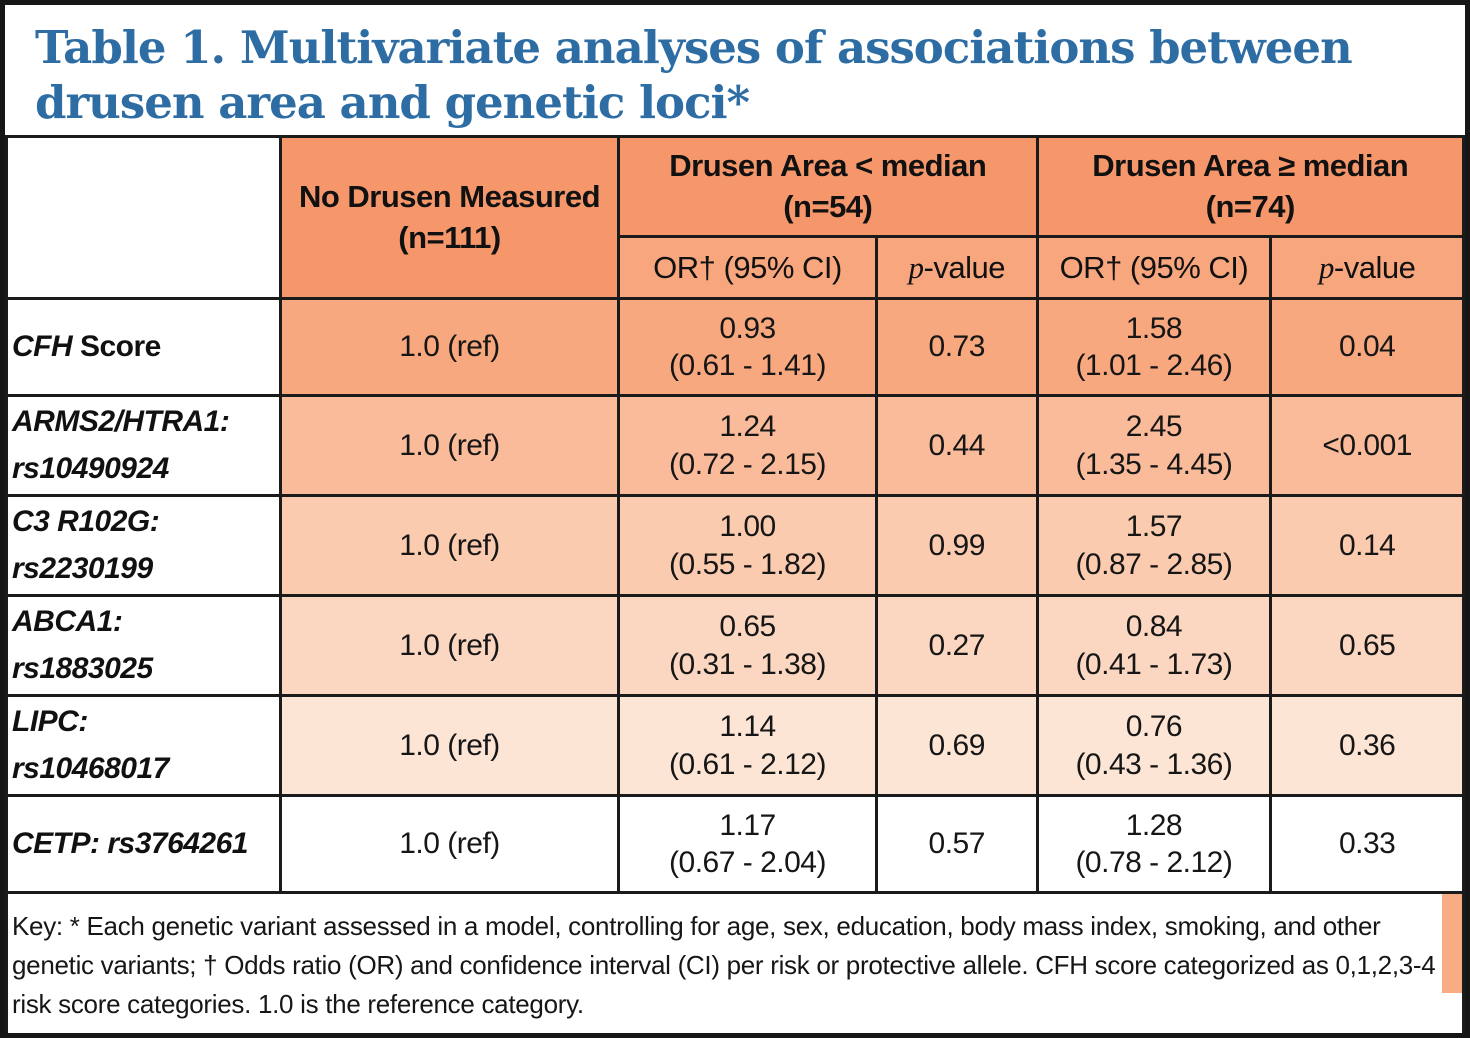 The height and width of the screenshot is (1038, 1470). Describe the element at coordinates (956, 645) in the screenshot. I see `cell-pvalue-lt: 0.27` at that location.